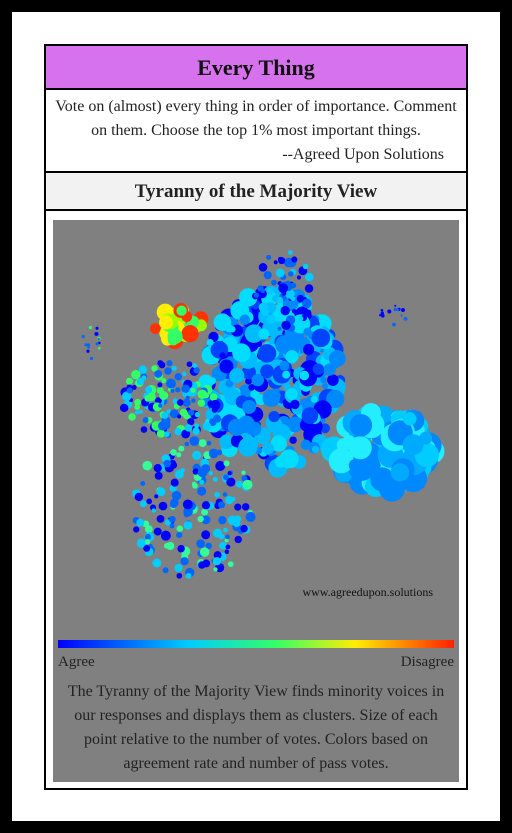  I want to click on scale-max-label: Disagree, so click(428, 662).